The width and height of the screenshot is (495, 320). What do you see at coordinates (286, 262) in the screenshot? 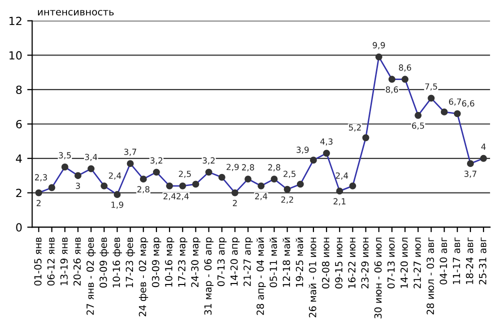
I see `x-tick-label: 12-18 май` at bounding box center [286, 262].